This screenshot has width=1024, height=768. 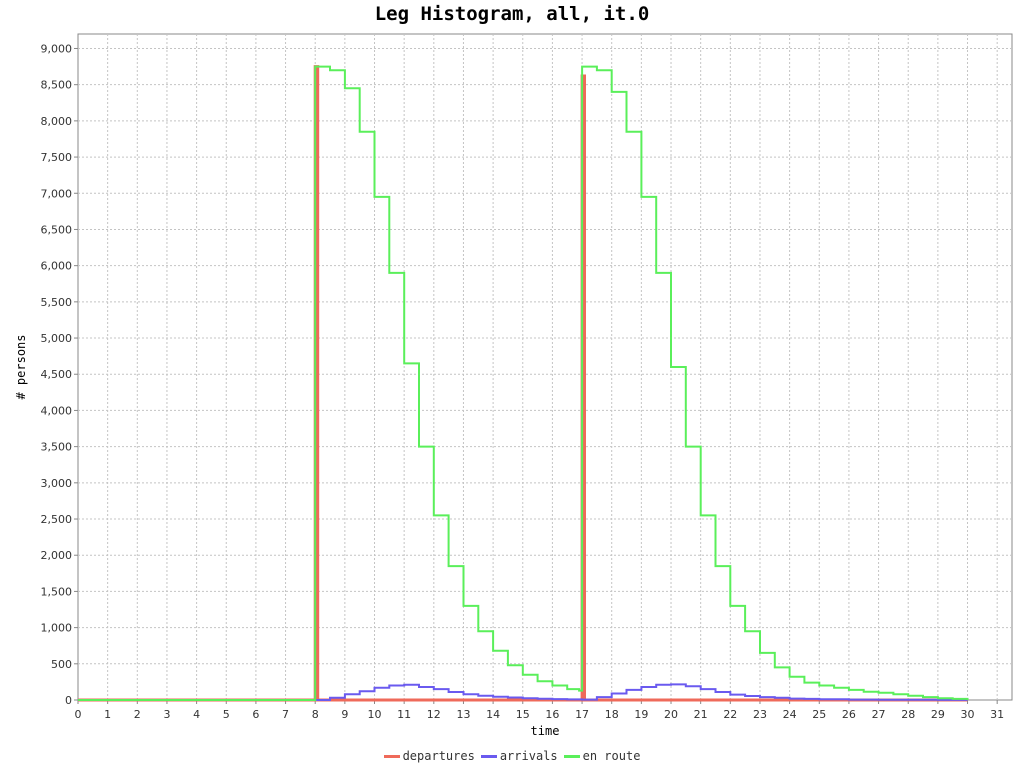 What do you see at coordinates (21, 366) in the screenshot?
I see `y-axis-label: # persons` at bounding box center [21, 366].